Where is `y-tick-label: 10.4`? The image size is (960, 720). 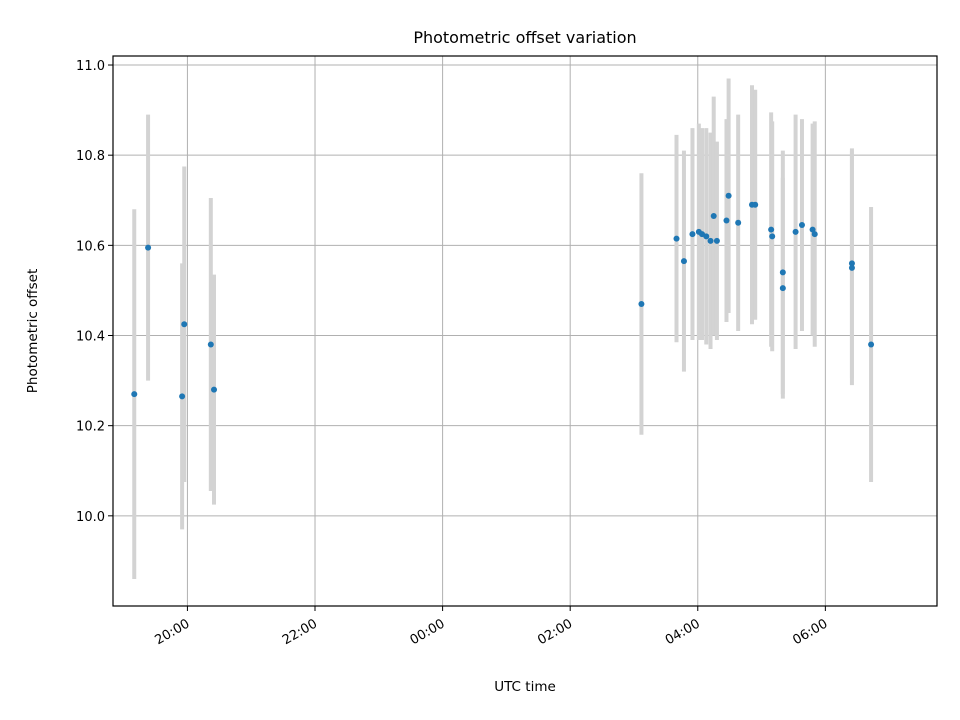
y-tick-label: 10.4 is located at coordinates (90, 337).